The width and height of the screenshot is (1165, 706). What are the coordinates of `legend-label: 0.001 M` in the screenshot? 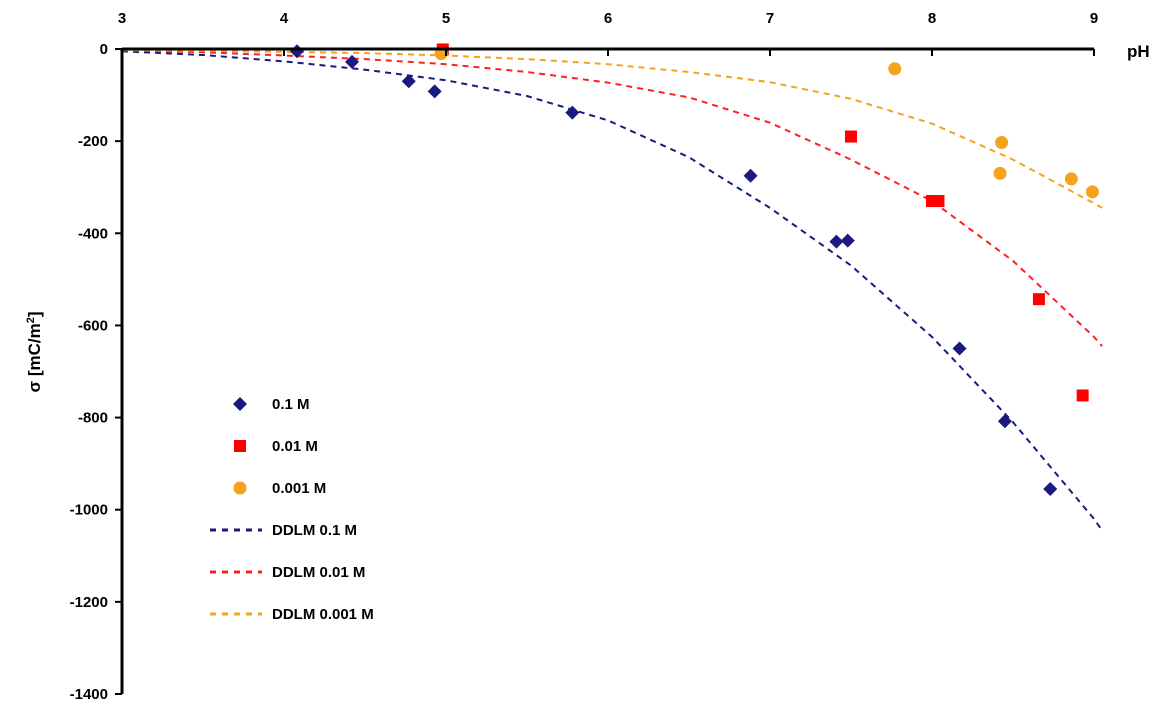 It's located at (299, 488).